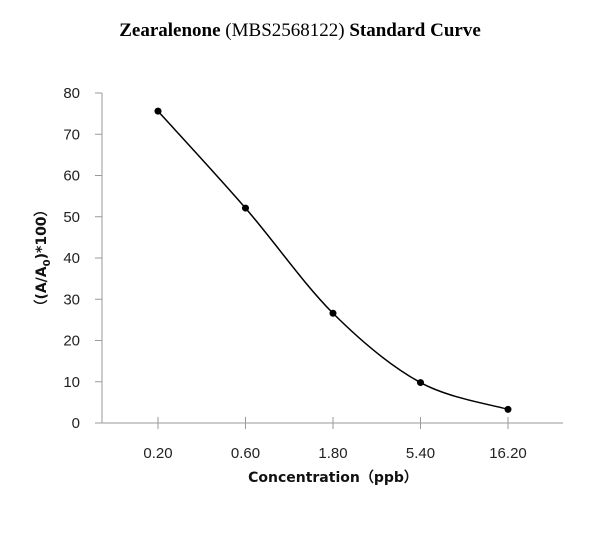 The image size is (600, 534). I want to click on x-tick-label: 16.20, so click(508, 453).